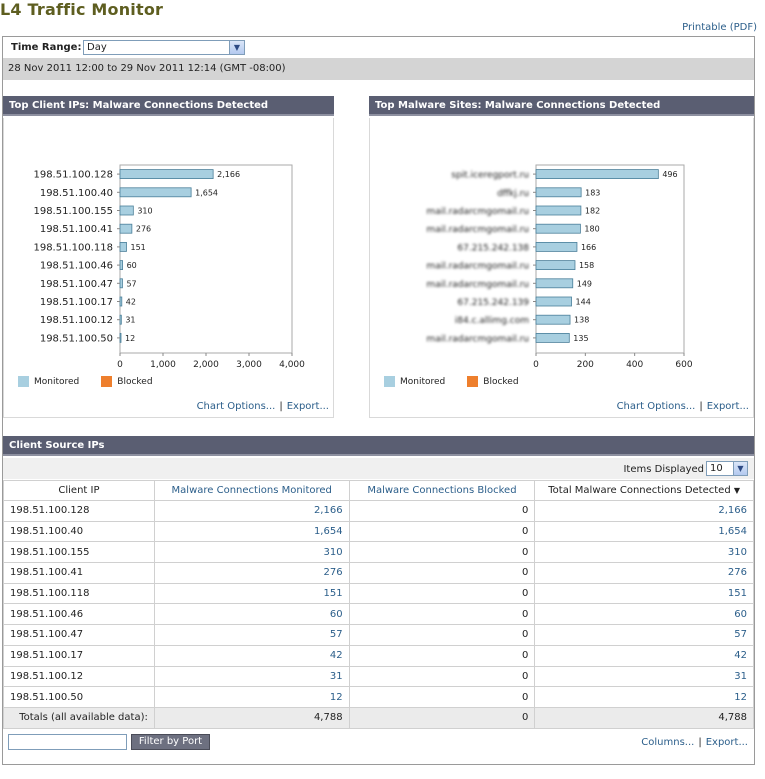  I want to click on data-value-label: 138, so click(581, 320).